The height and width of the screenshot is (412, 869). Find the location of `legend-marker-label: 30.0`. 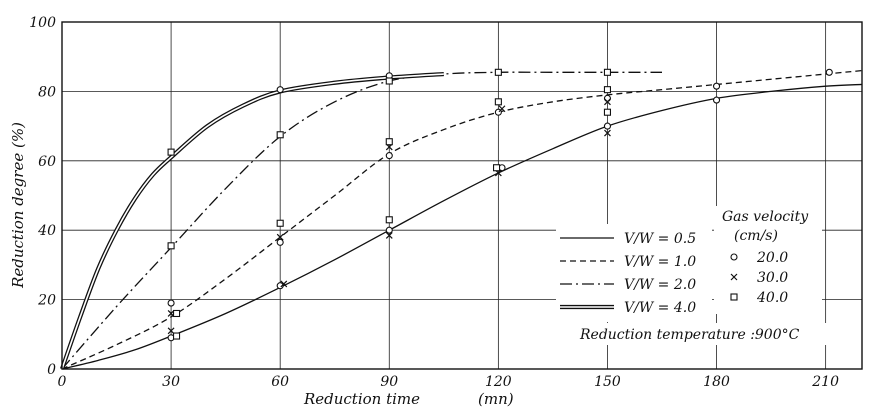

legend-marker-label: 30.0 is located at coordinates (772, 278).